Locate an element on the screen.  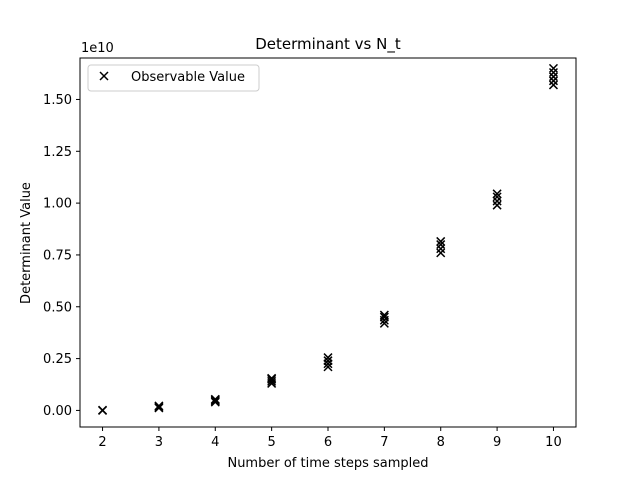
x-tick-label: 4 is located at coordinates (215, 442).